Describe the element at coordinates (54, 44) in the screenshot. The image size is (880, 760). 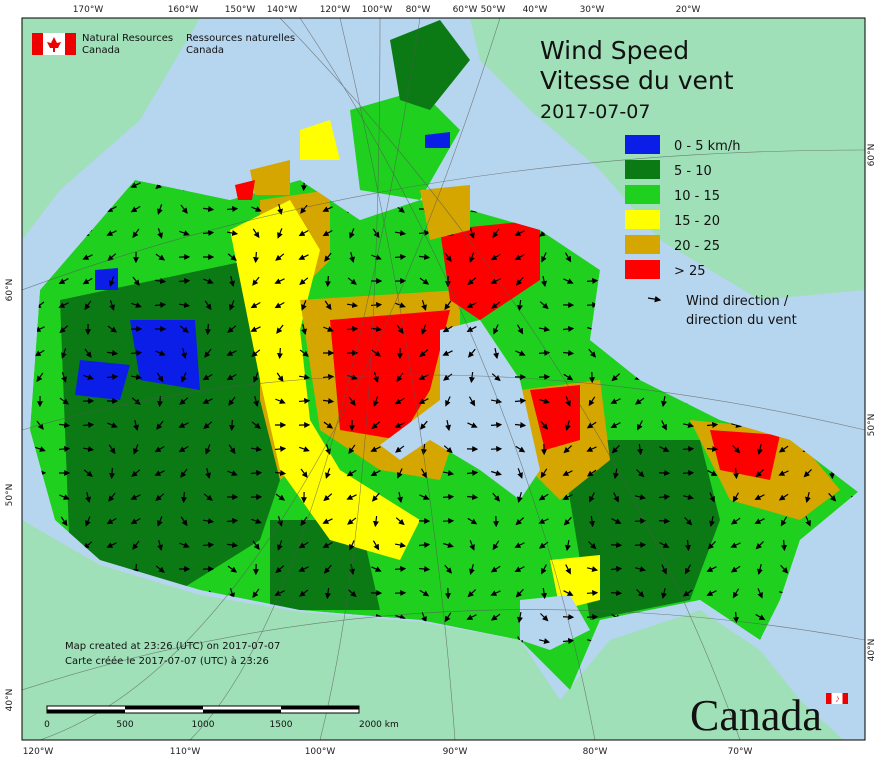
I see `nrcan-flag` at that location.